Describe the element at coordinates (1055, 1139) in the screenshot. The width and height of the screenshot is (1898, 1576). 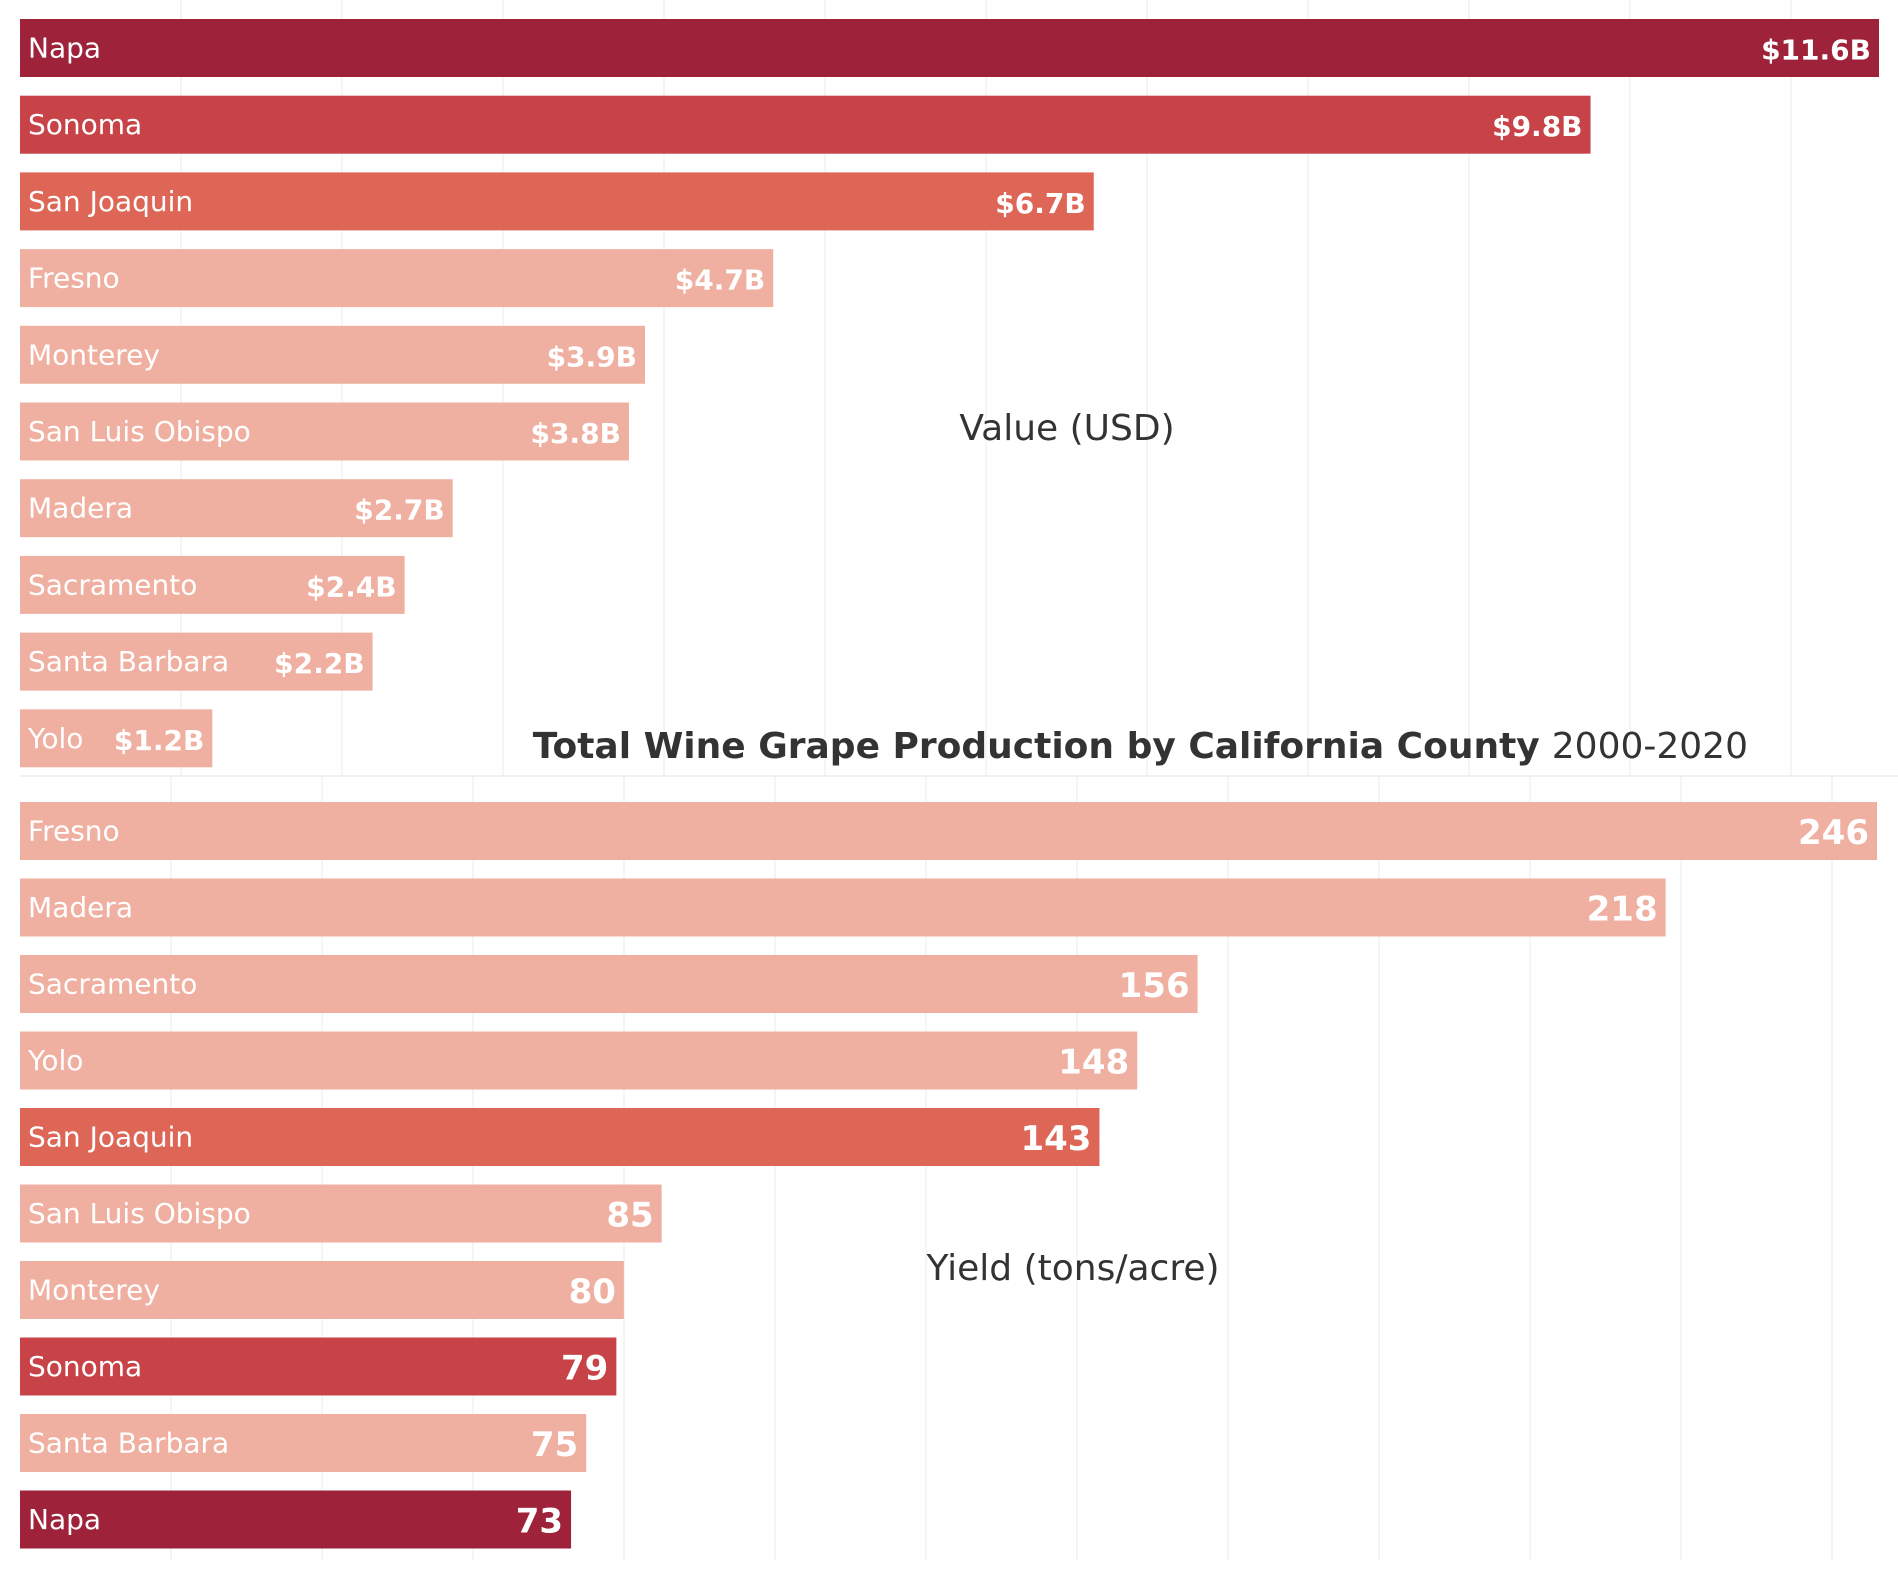
I see `bar-value-label: 143` at that location.